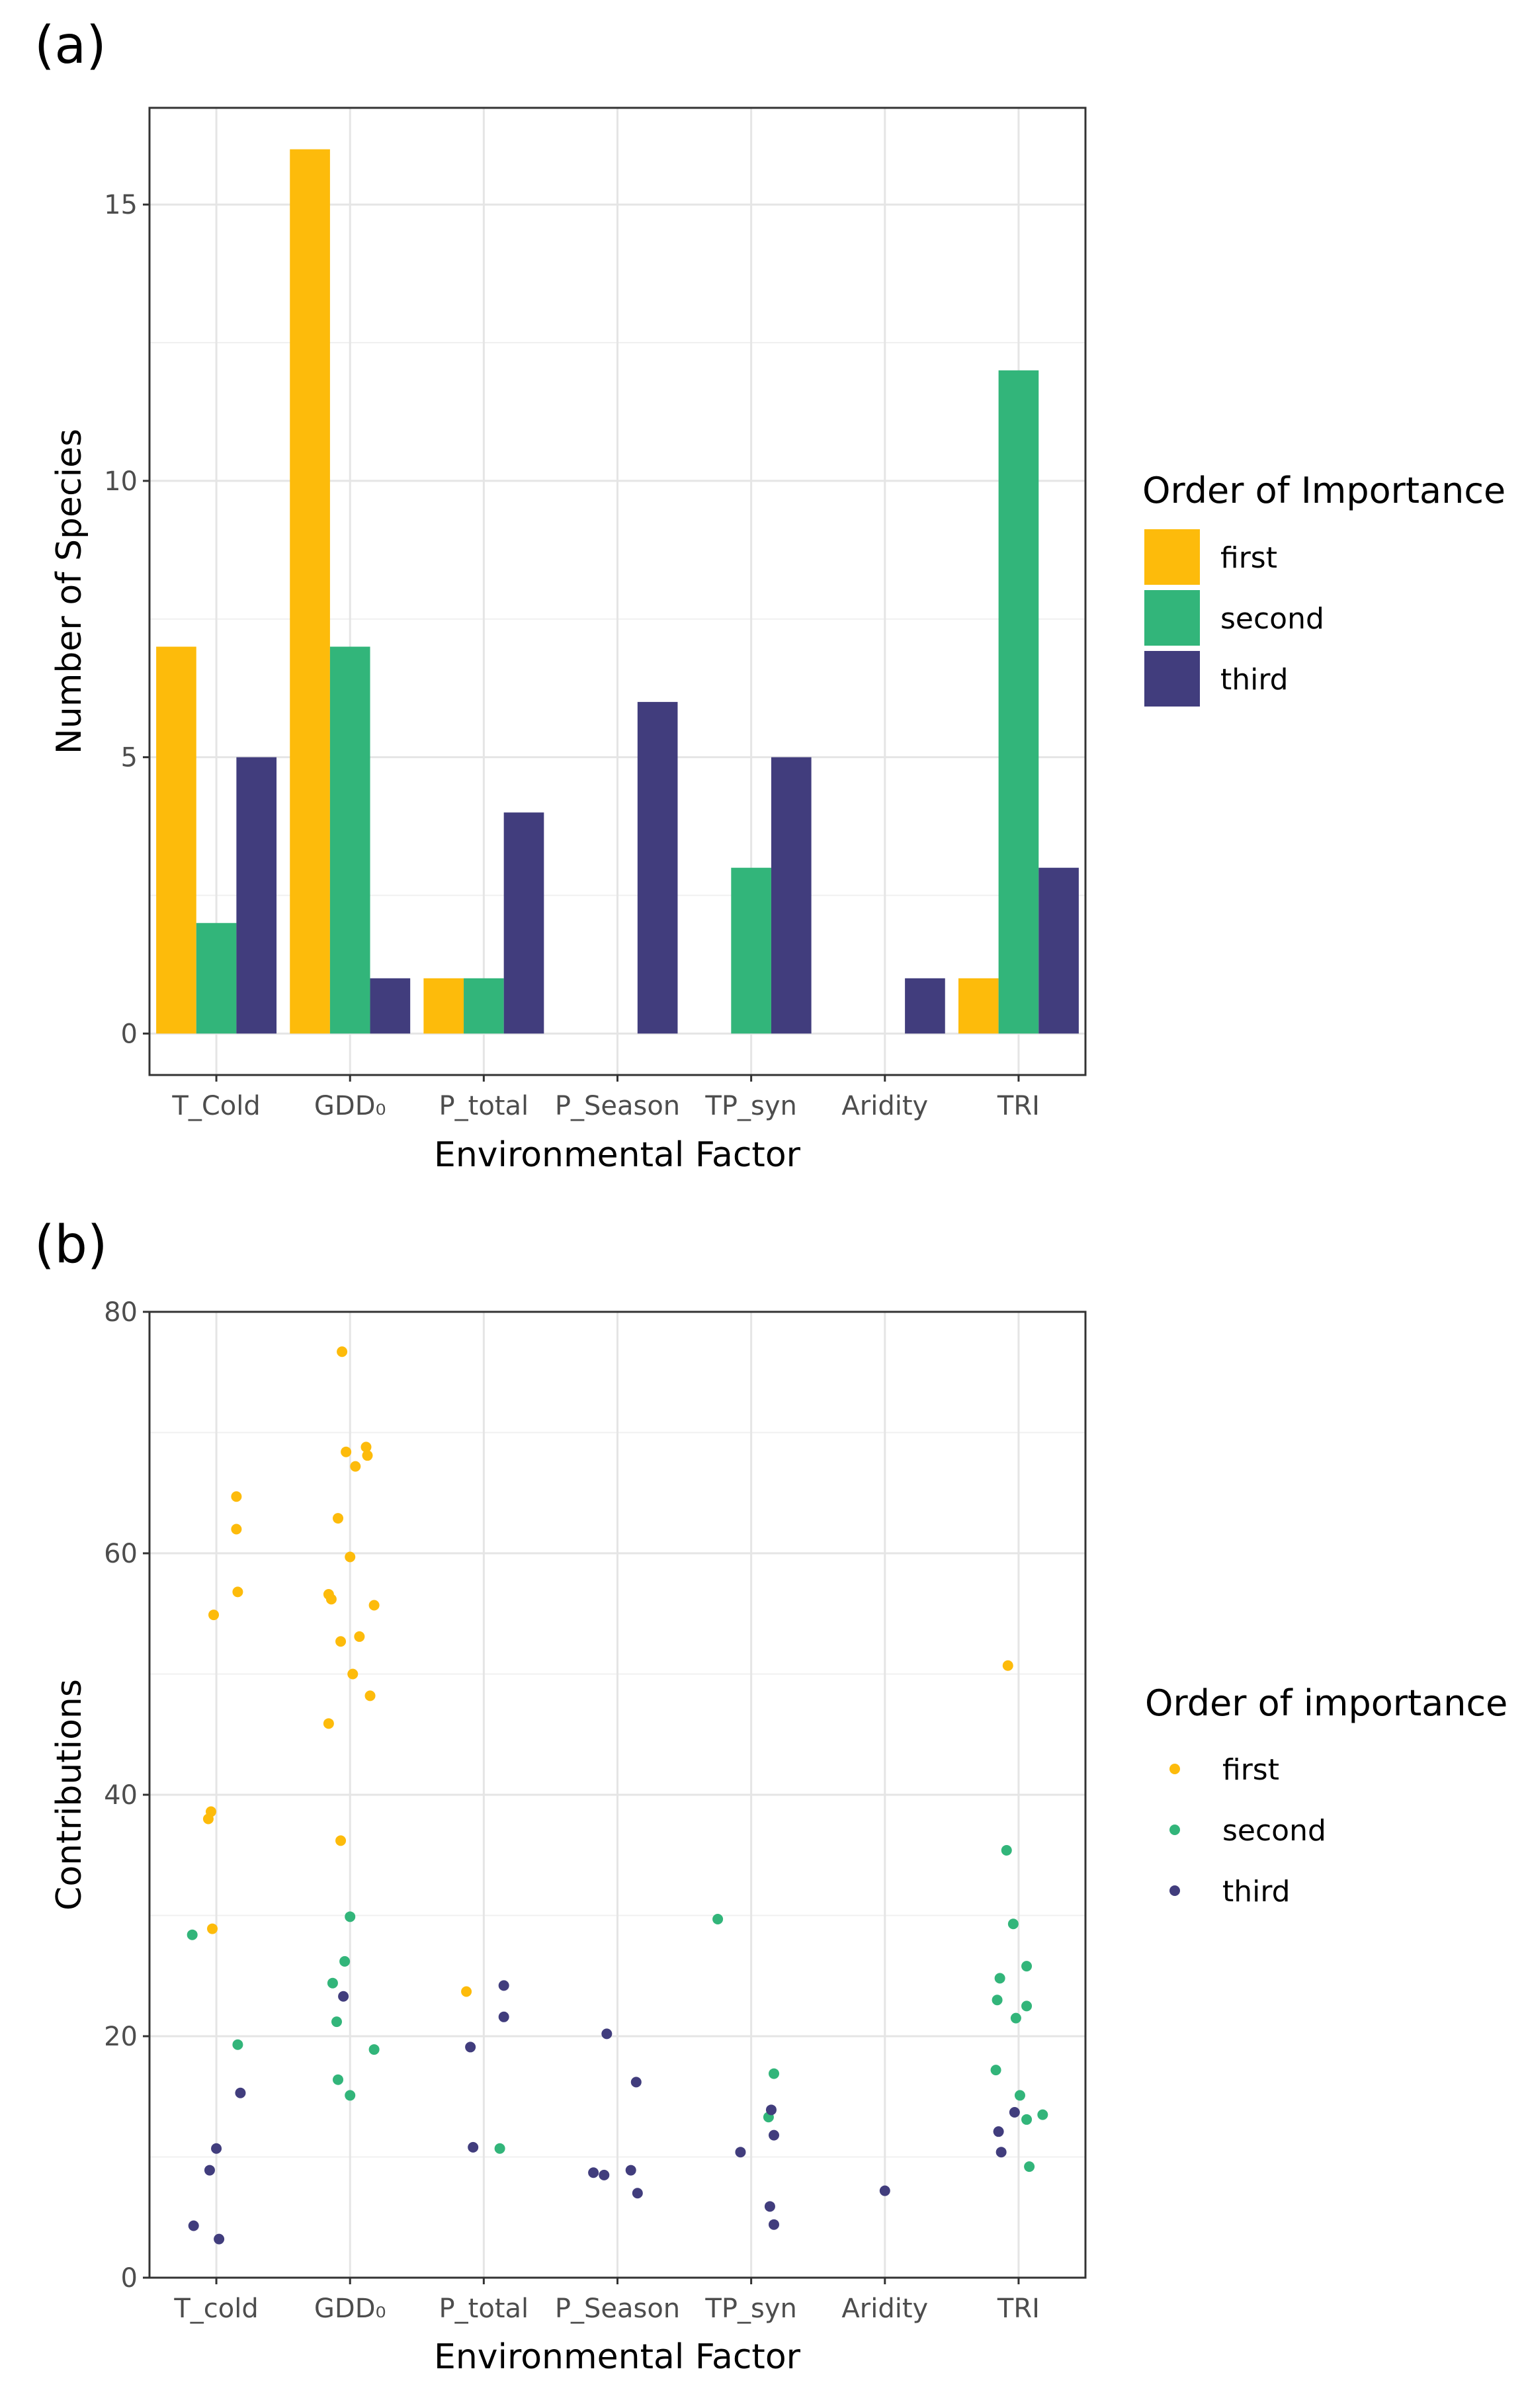 The width and height of the screenshot is (1524, 2408). Describe the element at coordinates (129, 758) in the screenshot. I see `panel-a-y-tick-label: 5` at that location.